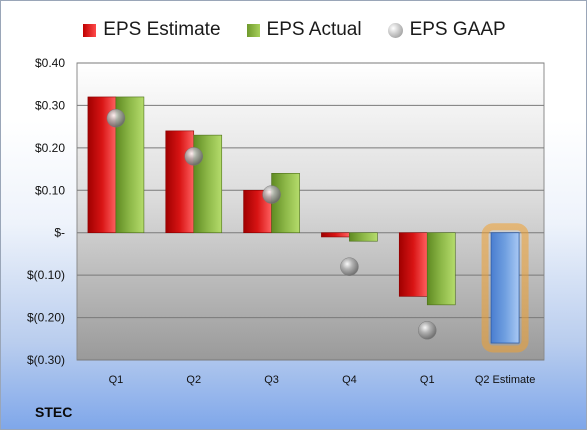  Describe the element at coordinates (314, 29) in the screenshot. I see `legend-label-eps-actual: EPS Actual` at that location.